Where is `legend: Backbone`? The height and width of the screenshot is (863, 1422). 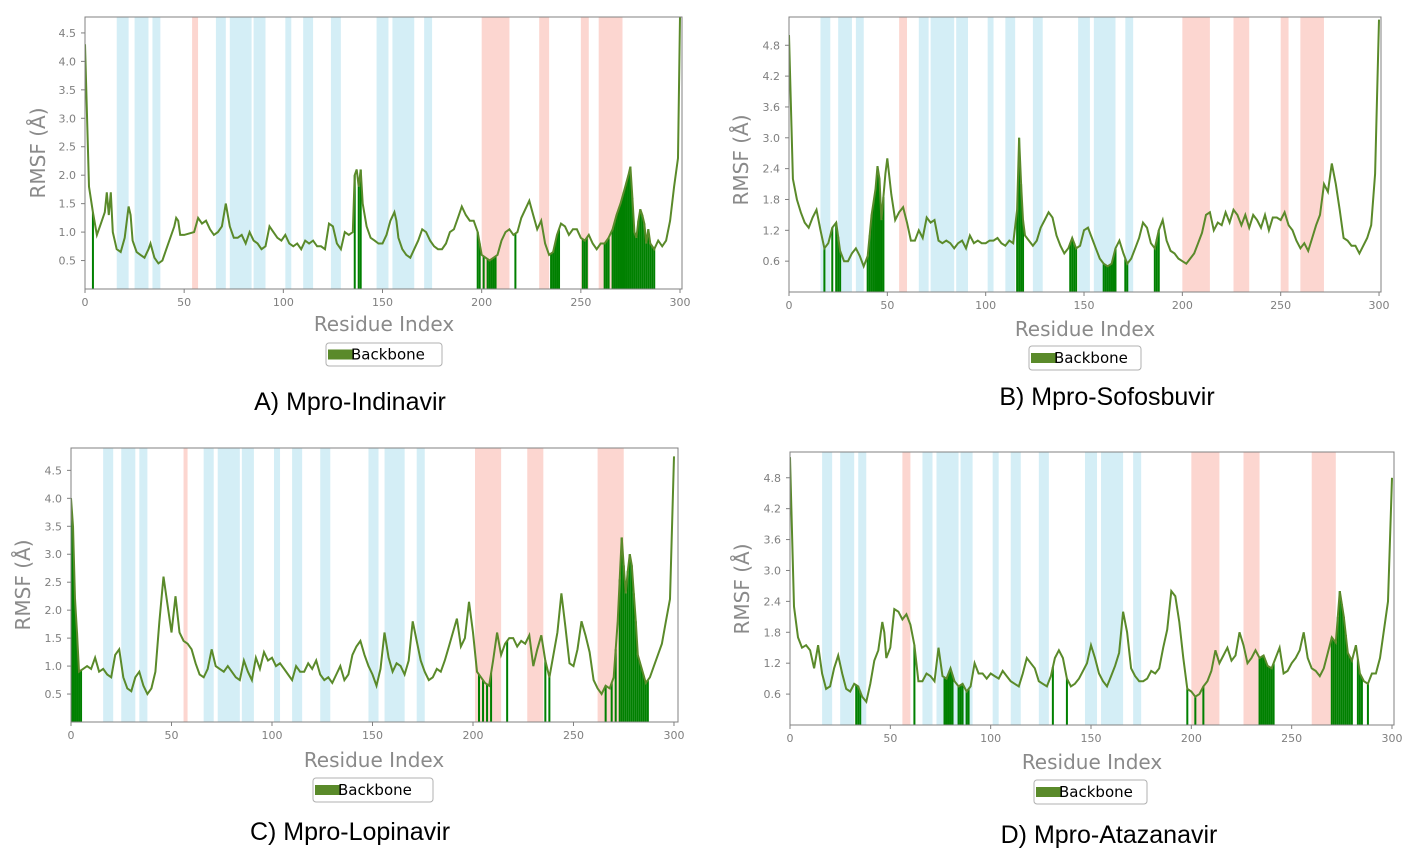
legend: Backbone is located at coordinates (373, 790).